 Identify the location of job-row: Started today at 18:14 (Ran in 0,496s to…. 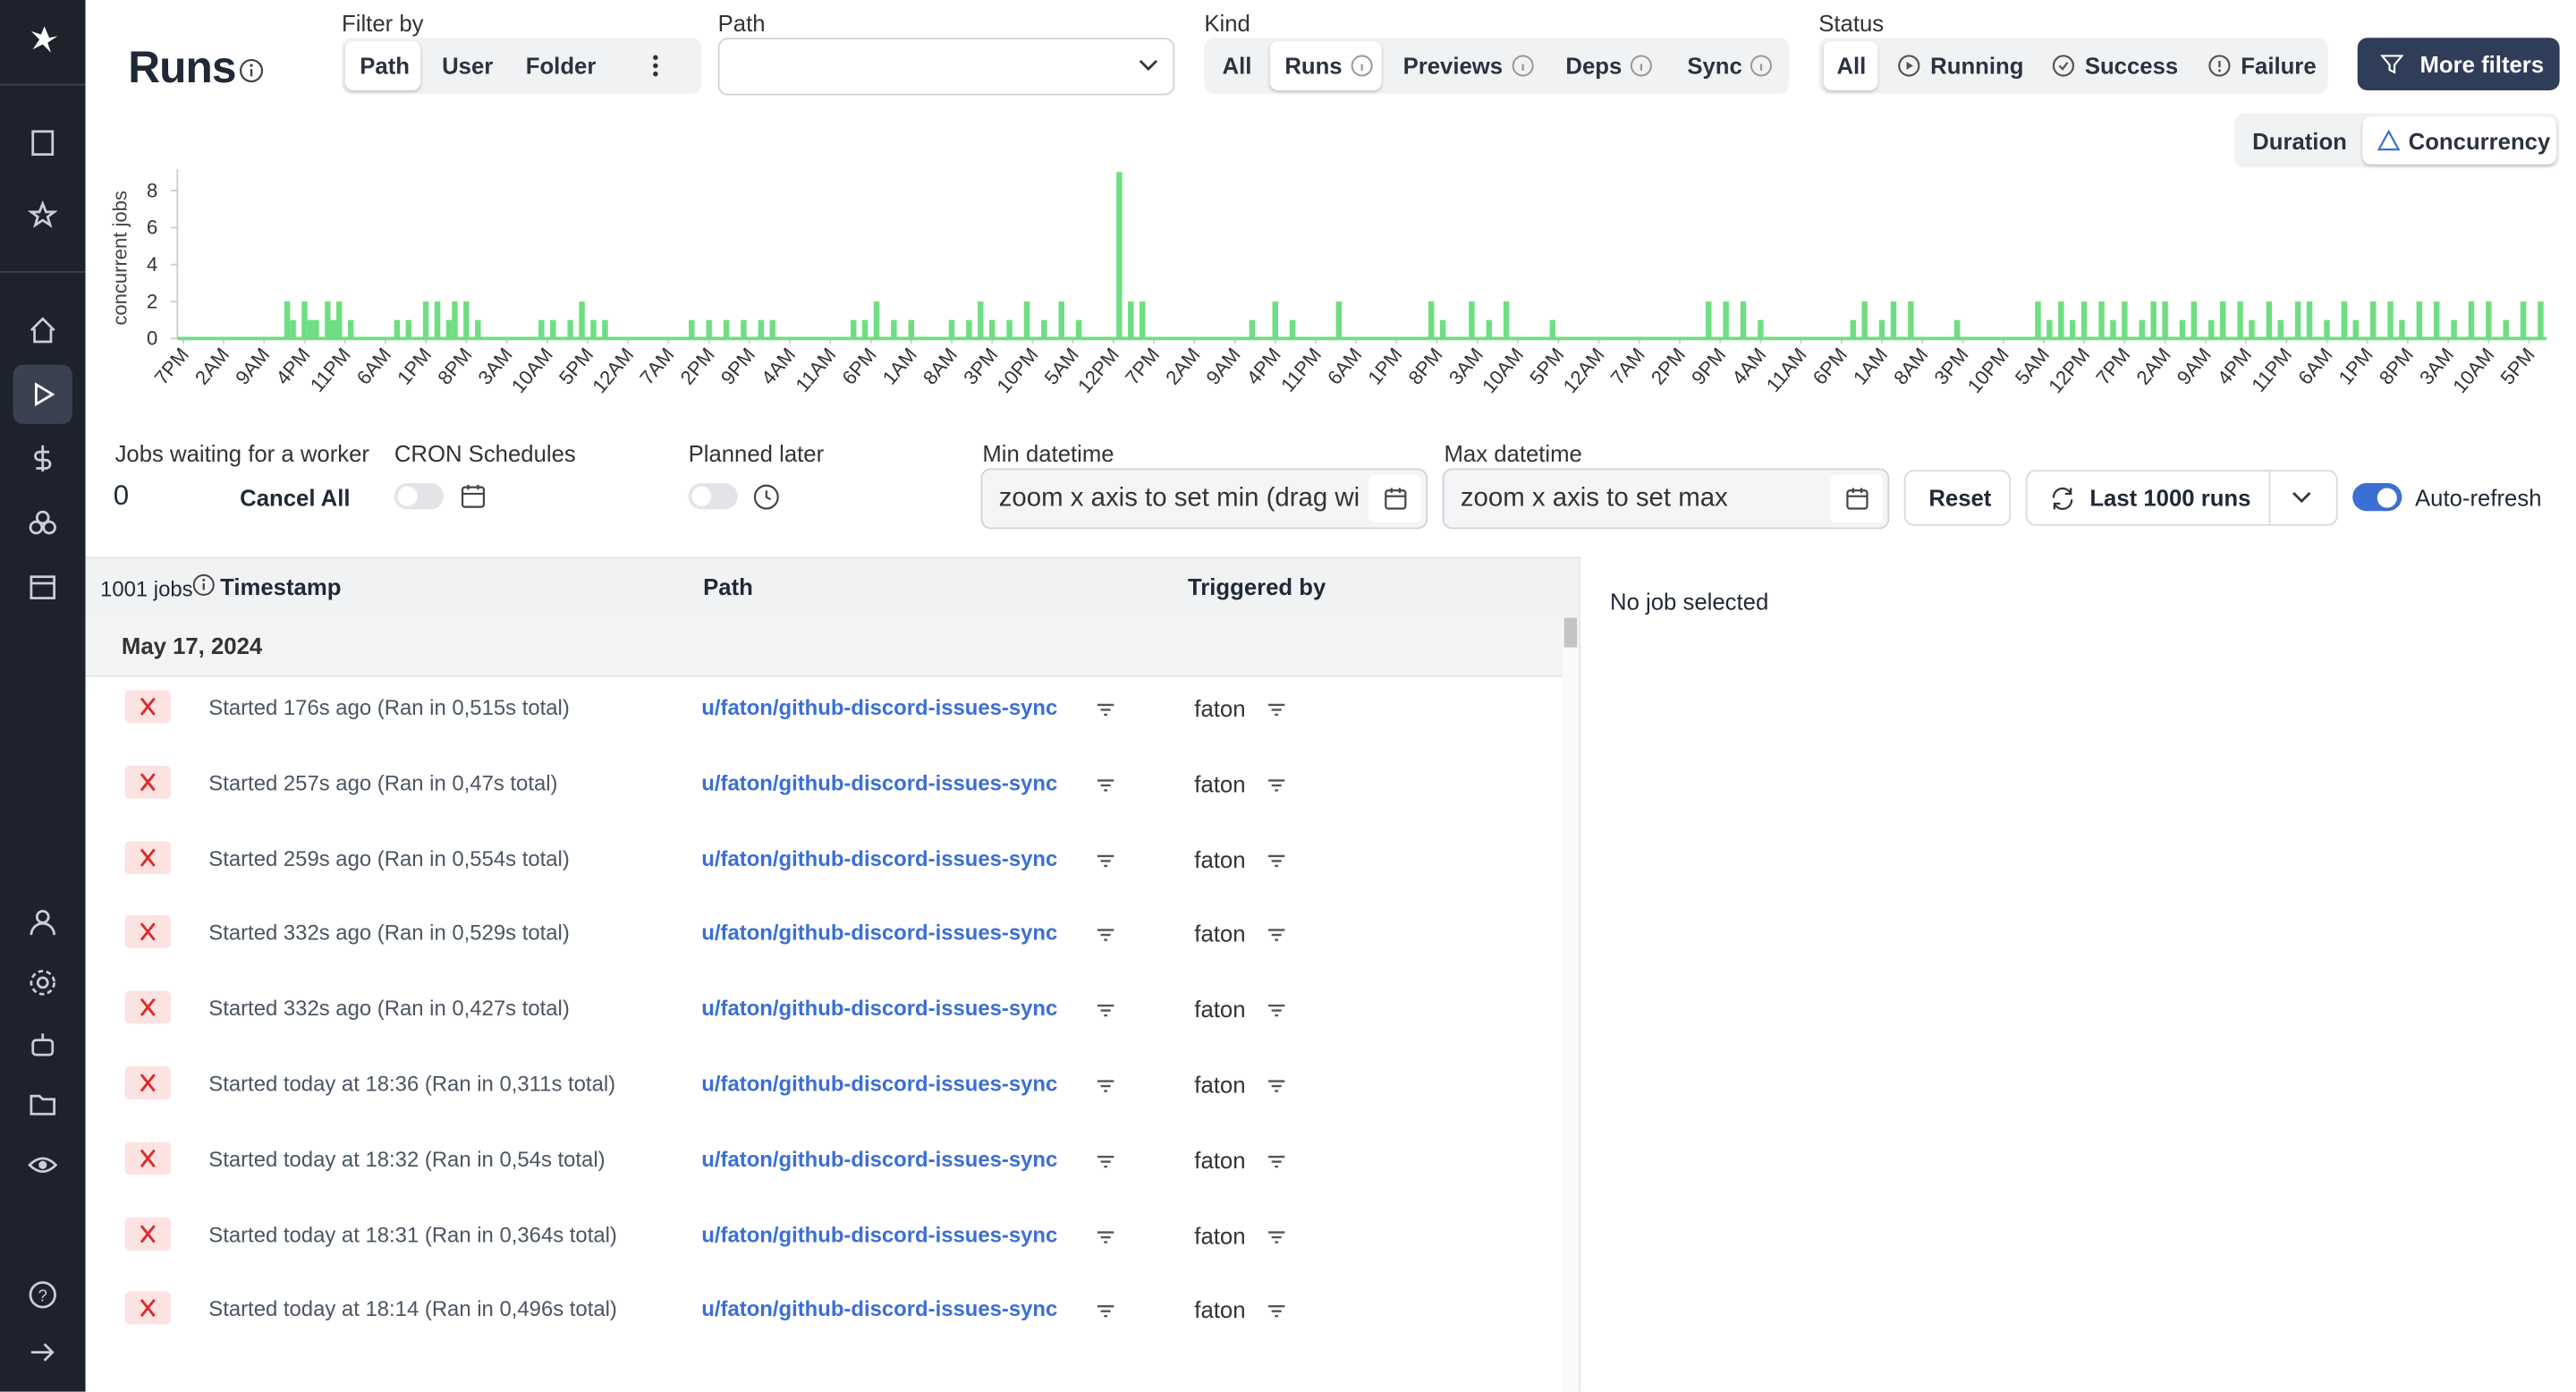
(824, 1316).